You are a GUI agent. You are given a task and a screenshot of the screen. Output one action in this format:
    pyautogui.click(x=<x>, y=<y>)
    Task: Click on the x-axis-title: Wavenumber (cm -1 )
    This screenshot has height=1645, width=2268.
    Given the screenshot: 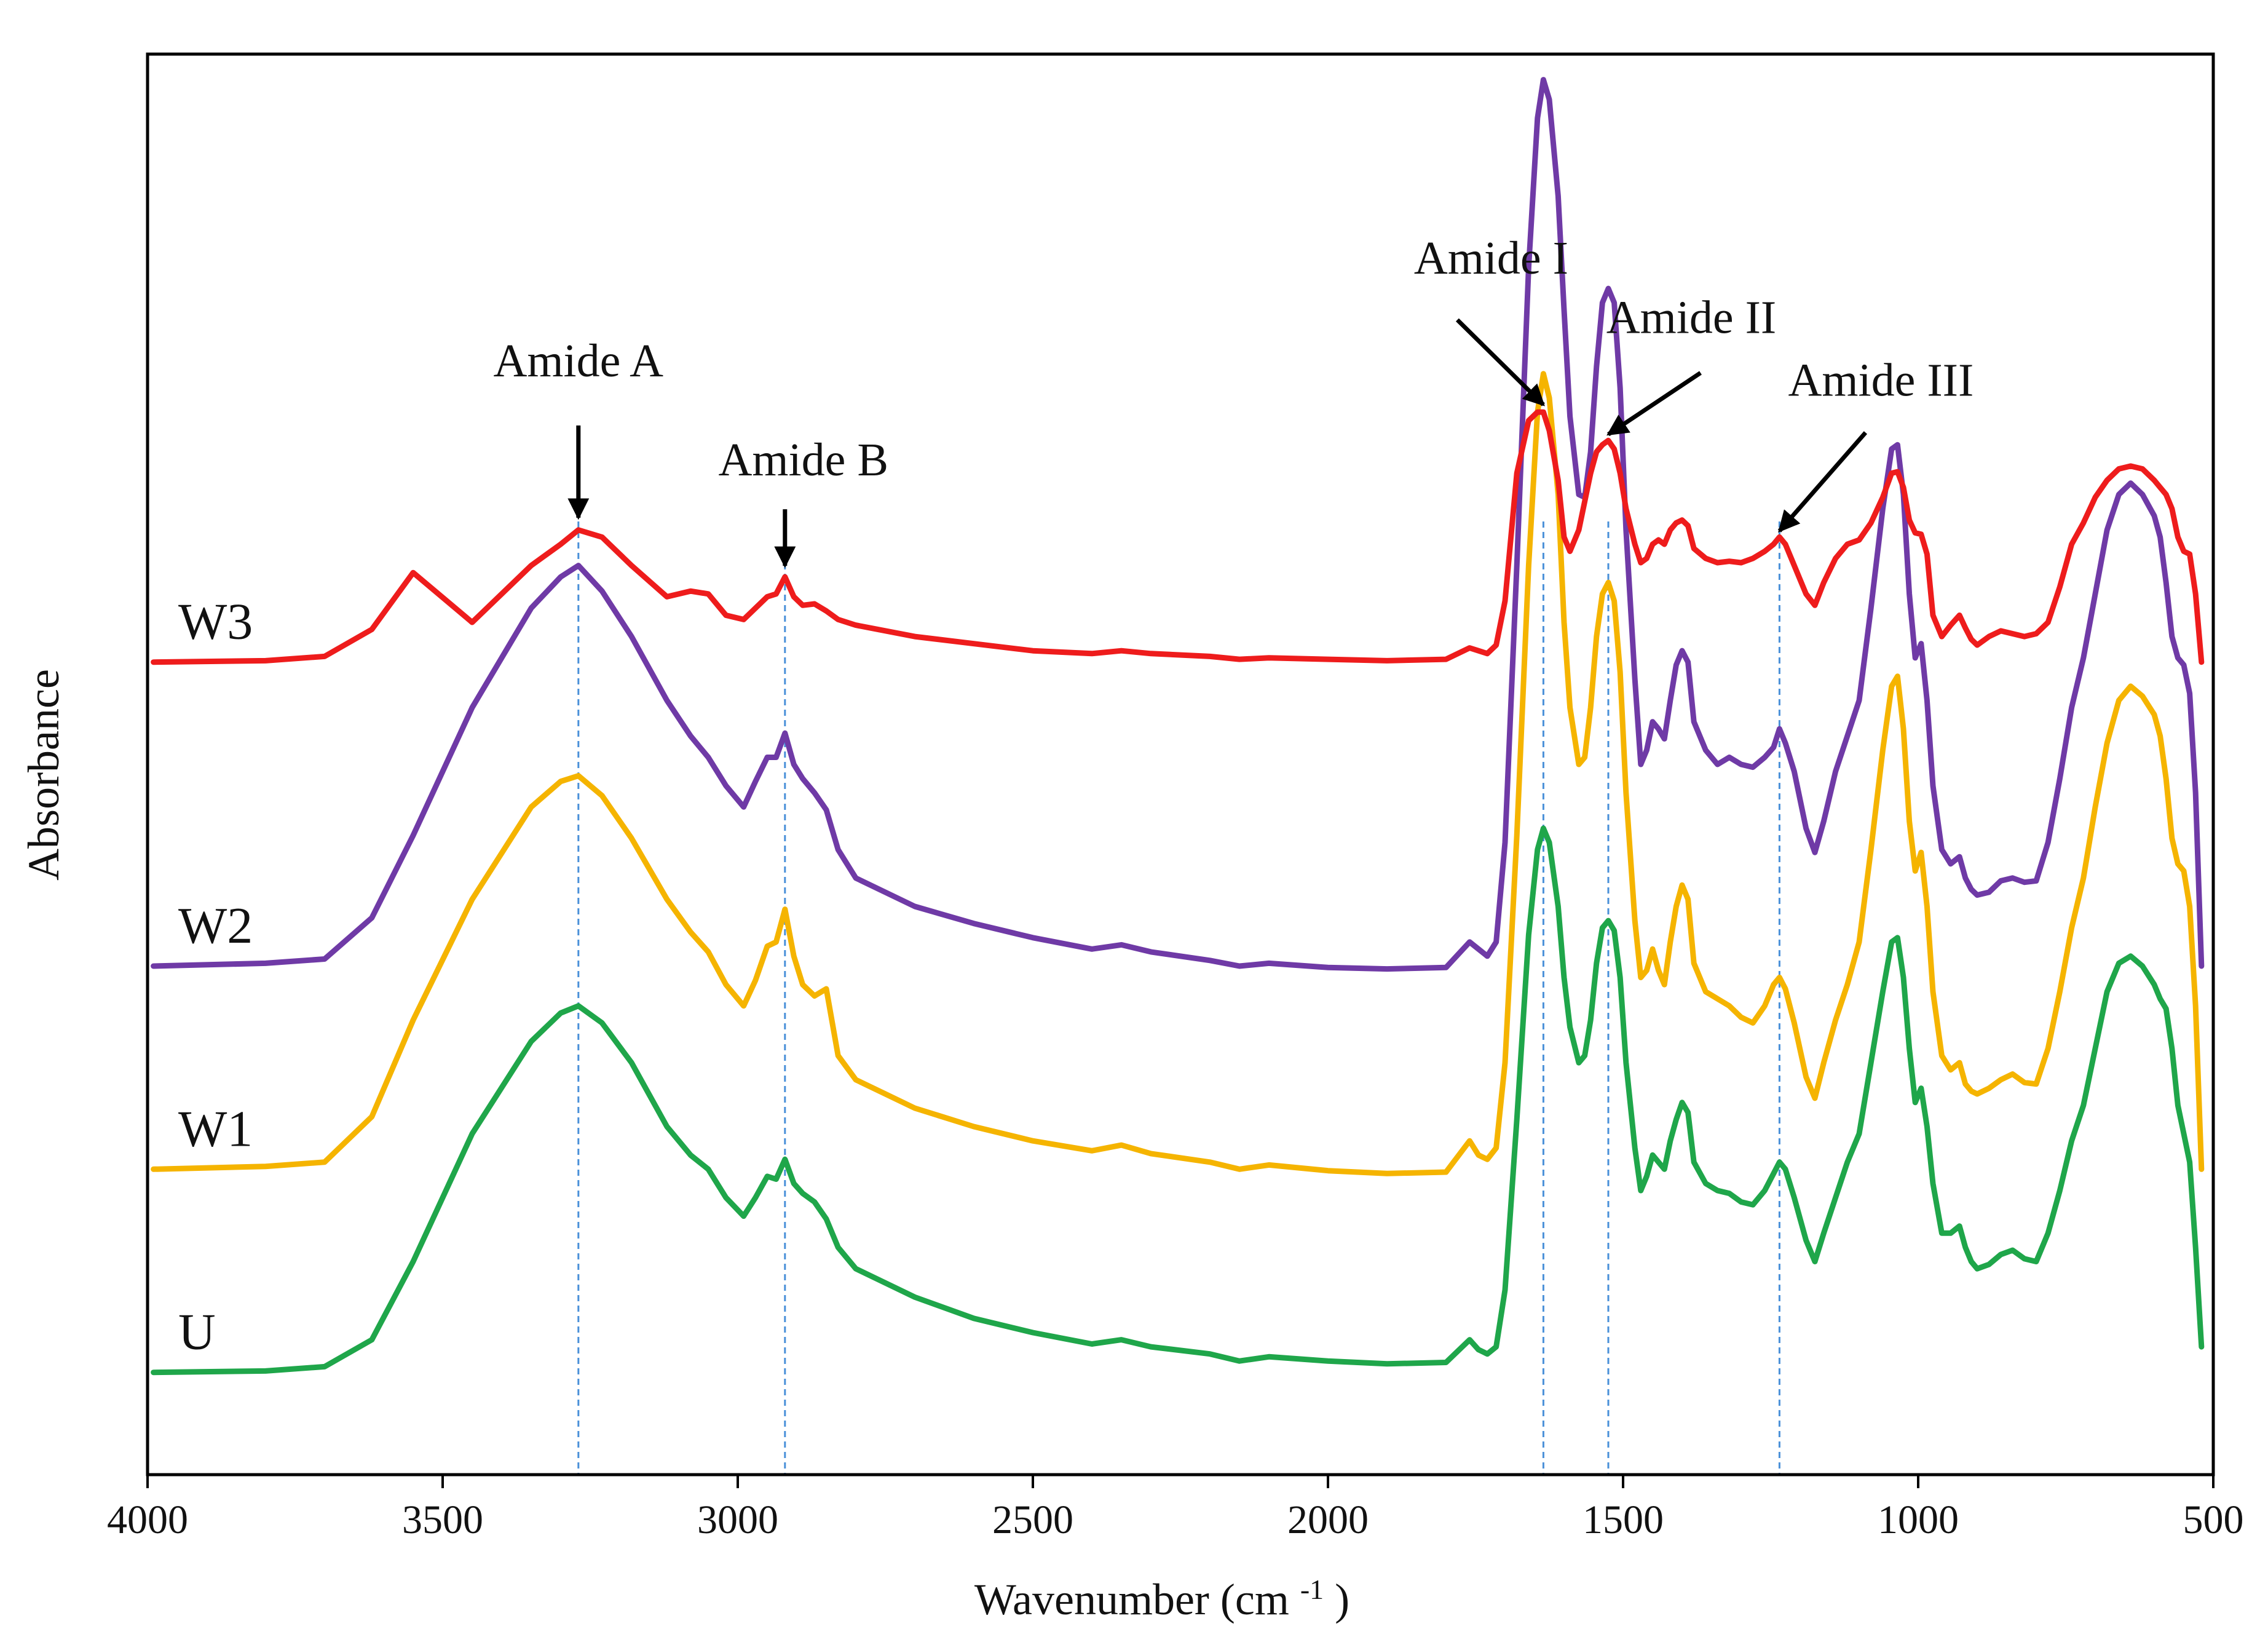 What is the action you would take?
    pyautogui.click(x=1161, y=1599)
    